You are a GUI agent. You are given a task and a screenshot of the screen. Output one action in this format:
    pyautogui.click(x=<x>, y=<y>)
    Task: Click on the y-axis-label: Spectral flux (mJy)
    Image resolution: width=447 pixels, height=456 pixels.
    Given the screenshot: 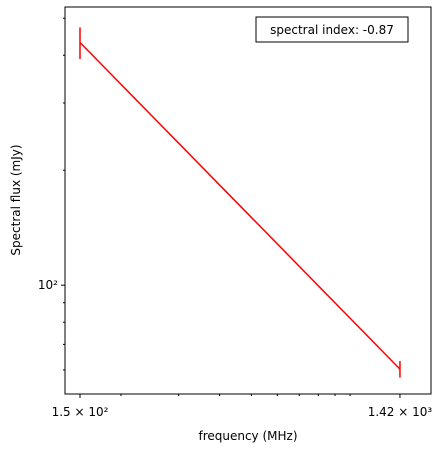 What is the action you would take?
    pyautogui.click(x=16, y=199)
    